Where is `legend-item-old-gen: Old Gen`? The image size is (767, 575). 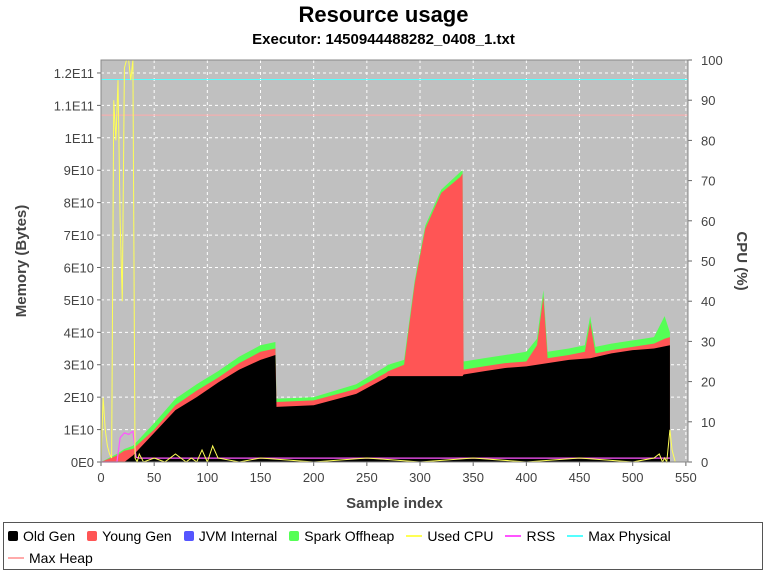 legend-item-old-gen: Old Gen is located at coordinates (41, 536).